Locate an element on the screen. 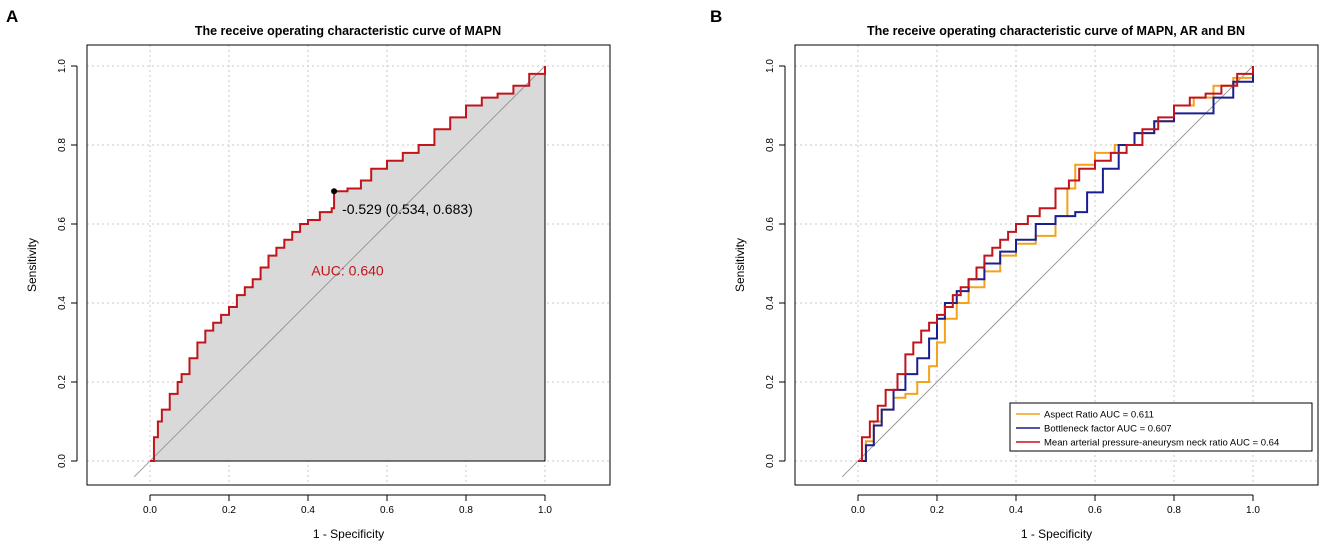  cutoff-label: -0.529 (0.534, 0.683) is located at coordinates (407, 209).